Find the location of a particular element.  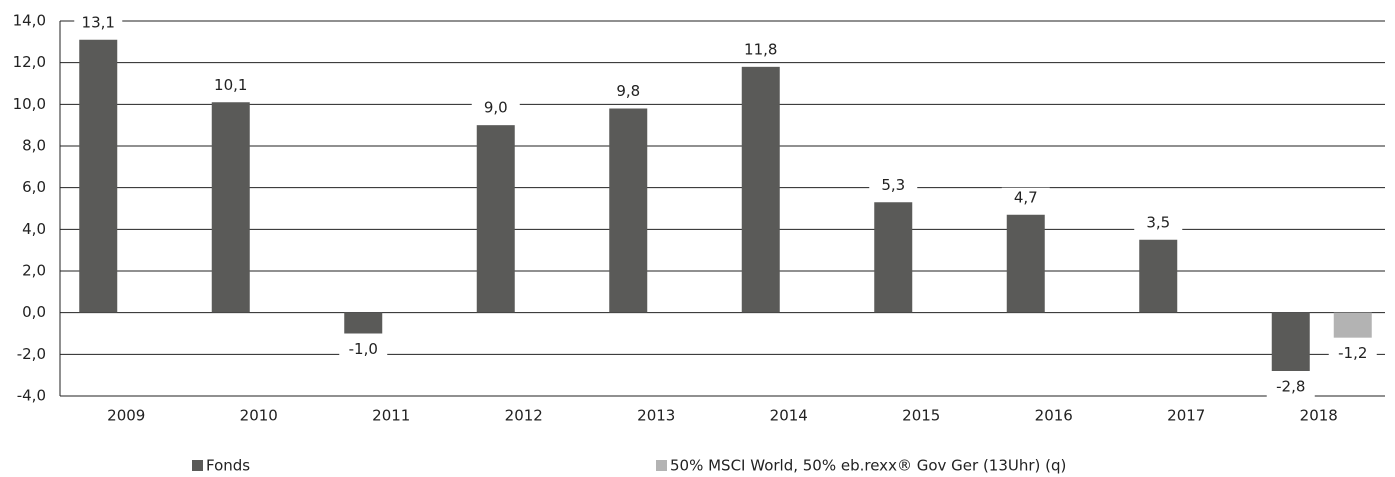

value-label: 9,8 is located at coordinates (628, 91).